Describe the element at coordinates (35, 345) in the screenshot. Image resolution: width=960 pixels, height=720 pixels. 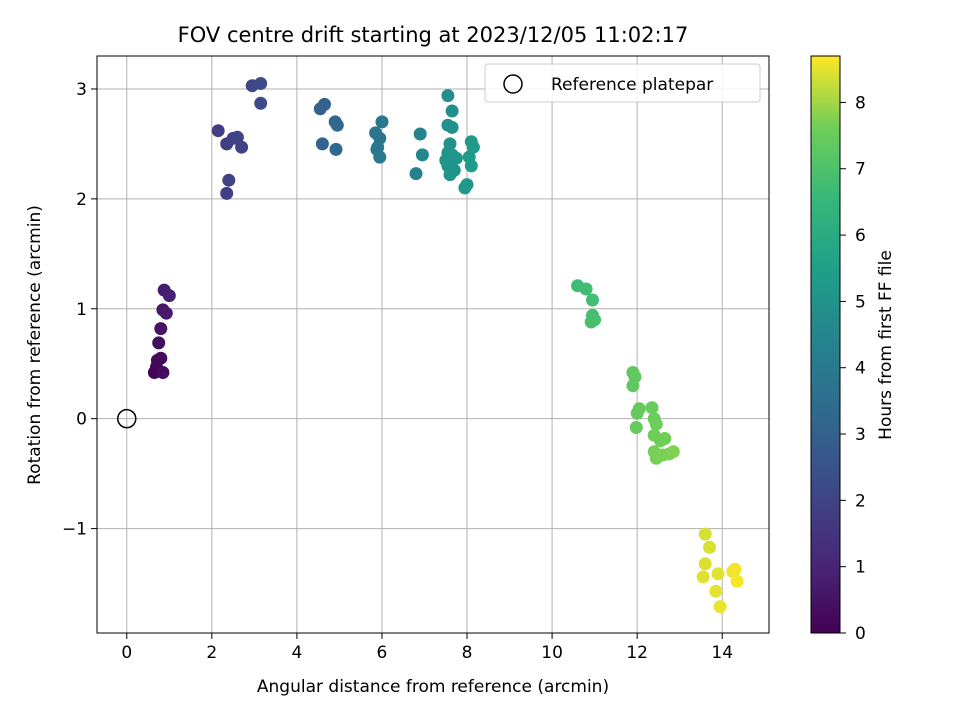
I see `y-axis-label: Rotation from reference (arcmin)` at that location.